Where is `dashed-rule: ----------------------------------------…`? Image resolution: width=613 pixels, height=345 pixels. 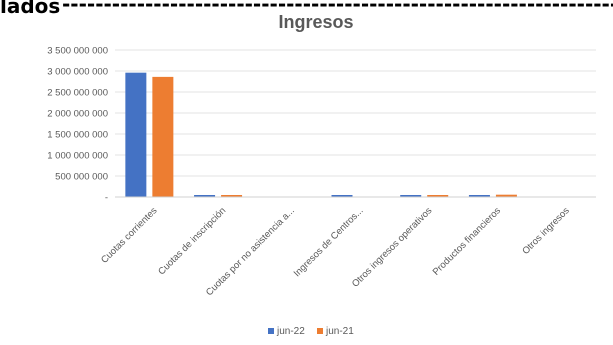 dashed-rule: ----------------------------------------… is located at coordinates (337, 8).